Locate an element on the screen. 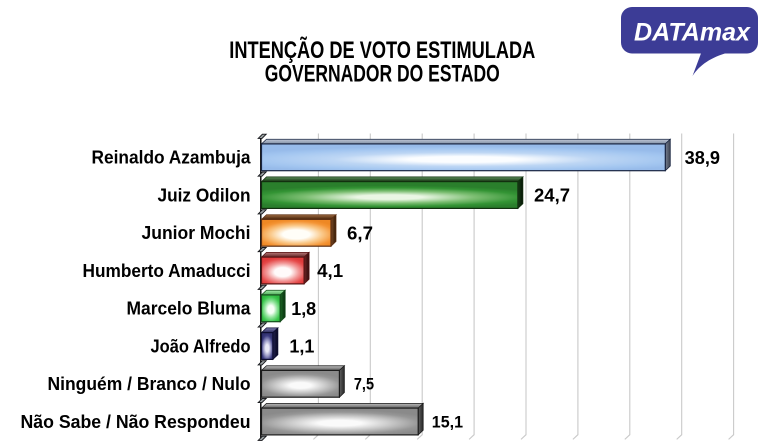 The height and width of the screenshot is (441, 763). svg-text: 15,1 is located at coordinates (447, 422).